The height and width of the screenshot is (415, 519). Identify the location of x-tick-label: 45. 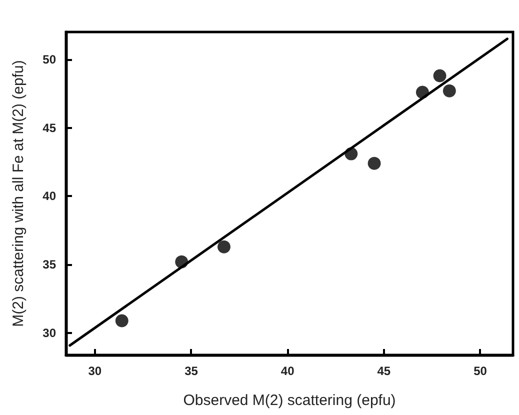
(384, 371).